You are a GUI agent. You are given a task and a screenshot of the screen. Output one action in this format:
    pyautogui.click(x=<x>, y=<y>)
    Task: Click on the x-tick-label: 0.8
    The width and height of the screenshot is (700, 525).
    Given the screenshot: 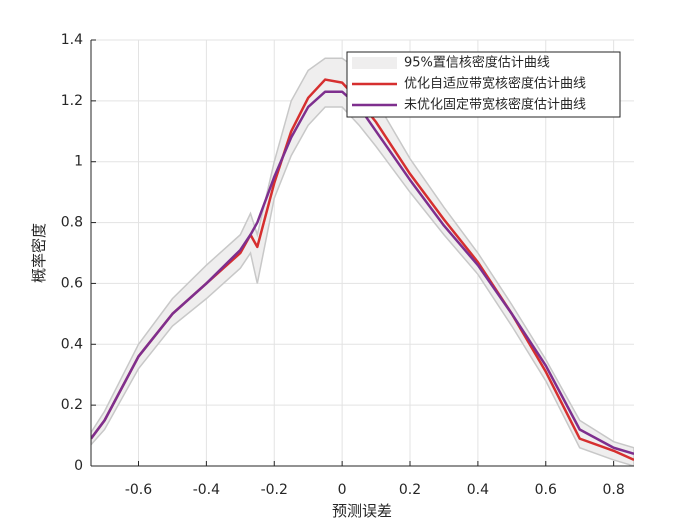 What is the action you would take?
    pyautogui.click(x=614, y=490)
    